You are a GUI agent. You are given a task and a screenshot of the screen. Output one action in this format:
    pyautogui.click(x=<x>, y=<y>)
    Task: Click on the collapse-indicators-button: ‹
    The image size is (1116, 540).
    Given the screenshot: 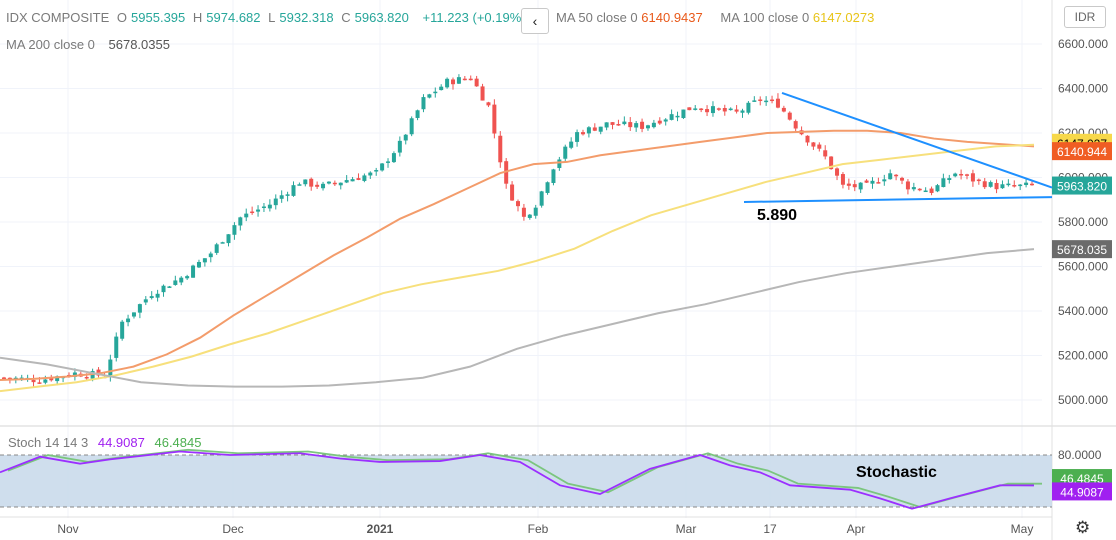 What is the action you would take?
    pyautogui.click(x=535, y=21)
    